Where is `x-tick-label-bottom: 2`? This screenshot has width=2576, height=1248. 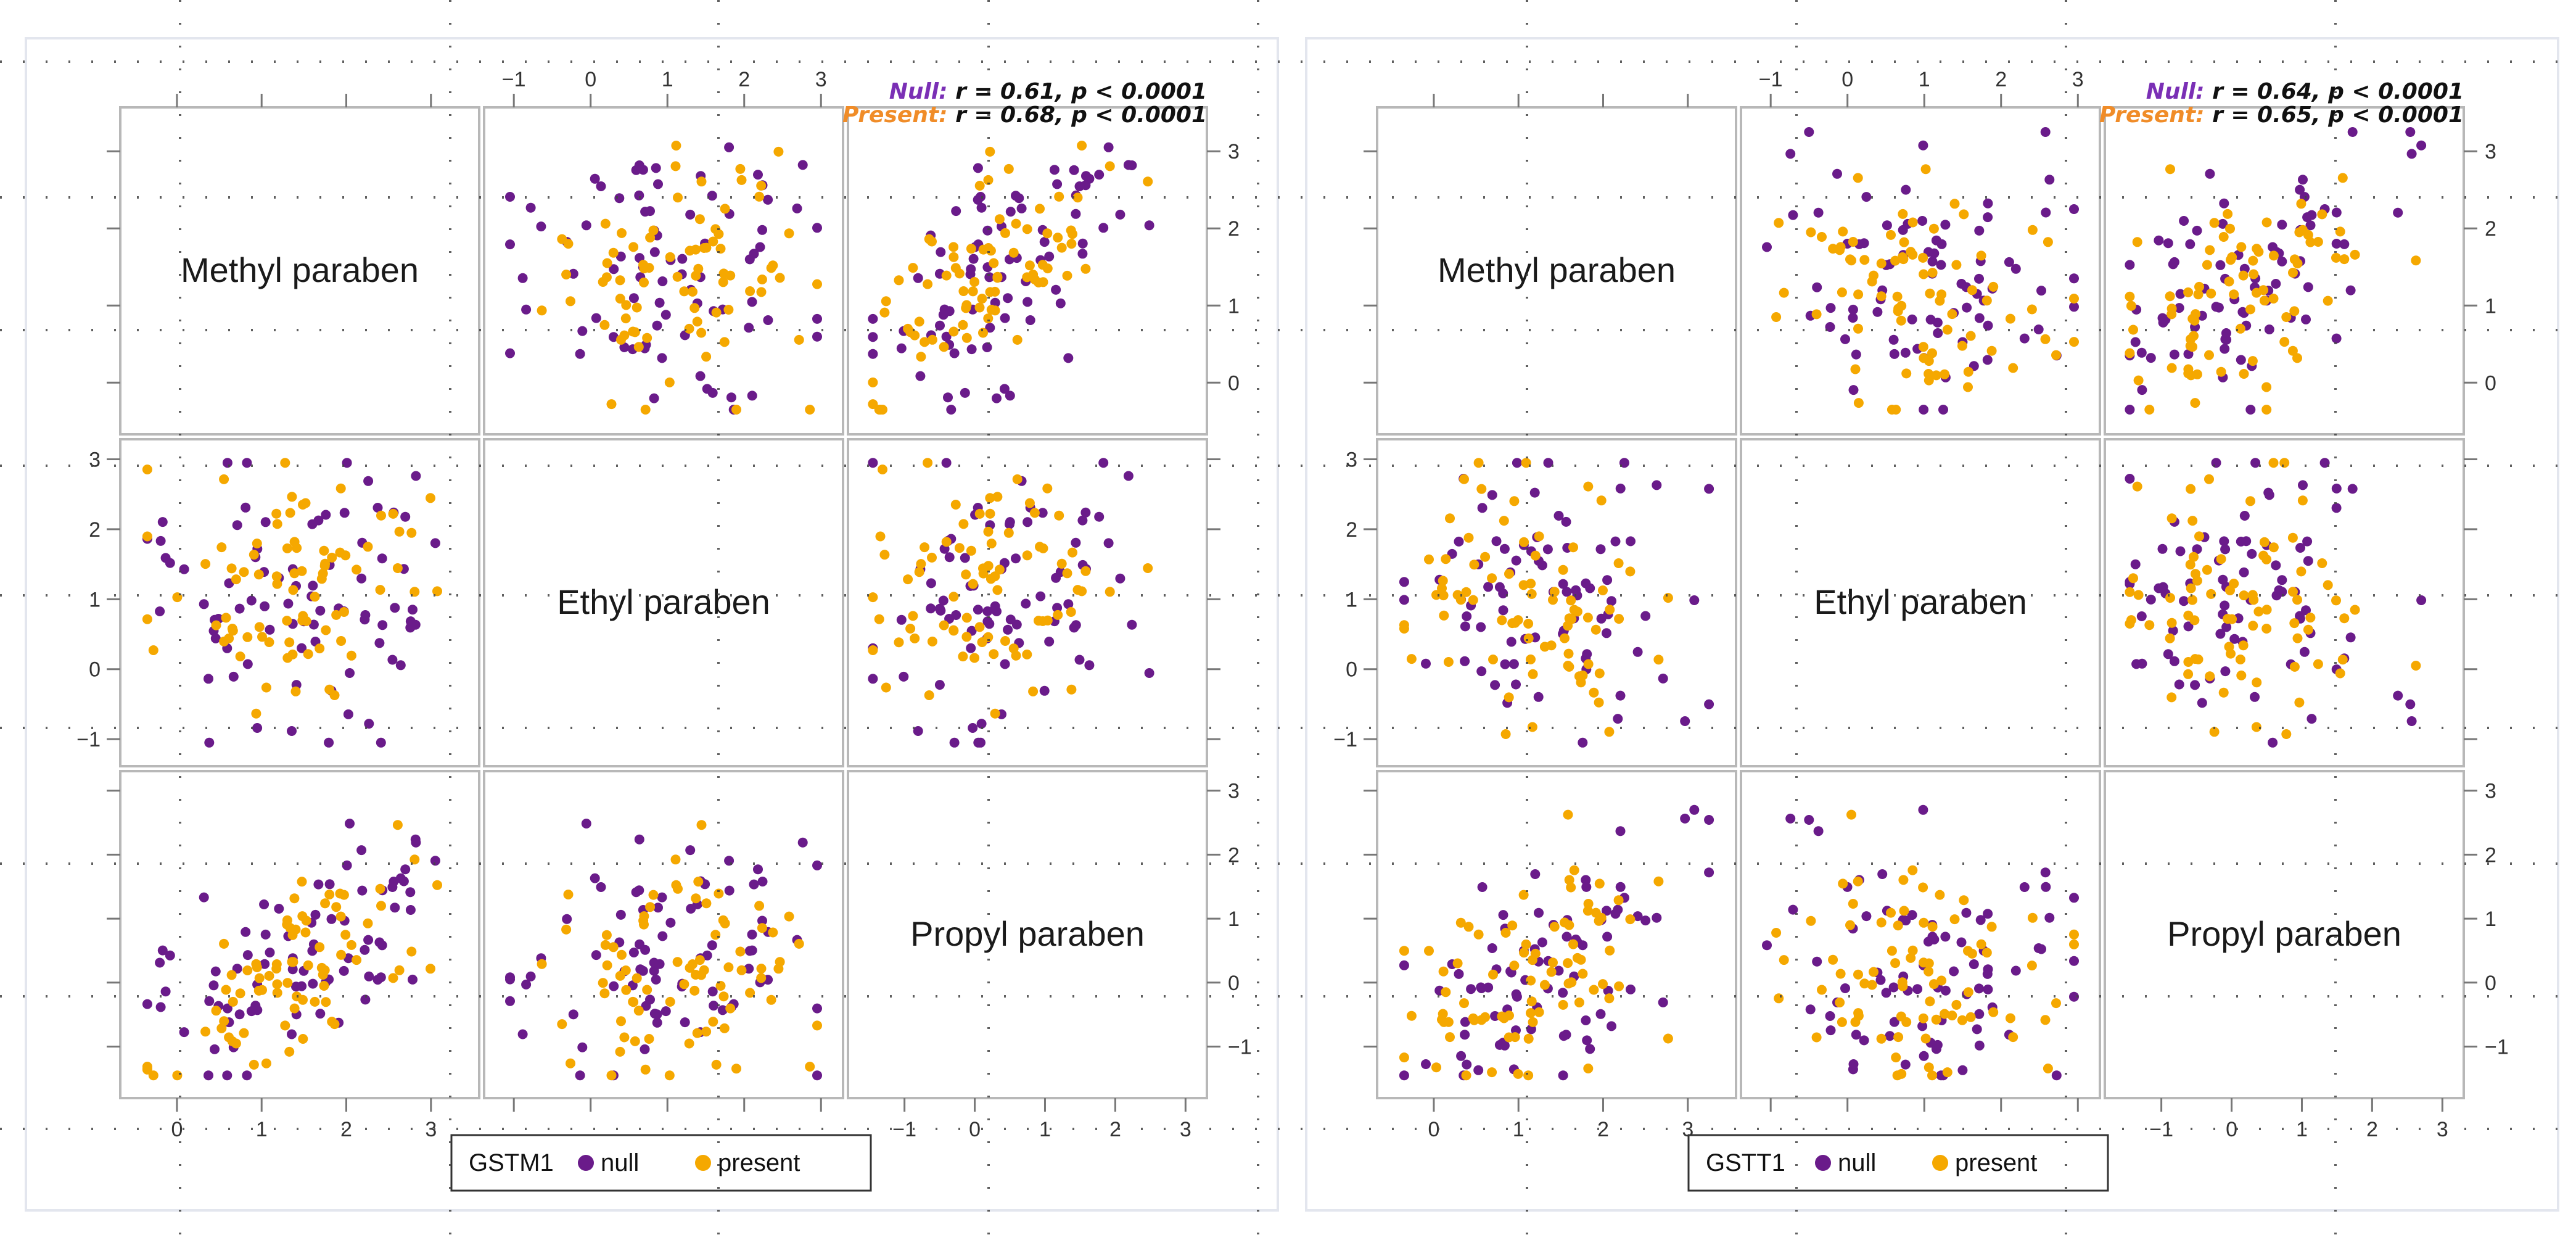
x-tick-label-bottom: 2 is located at coordinates (1115, 1129).